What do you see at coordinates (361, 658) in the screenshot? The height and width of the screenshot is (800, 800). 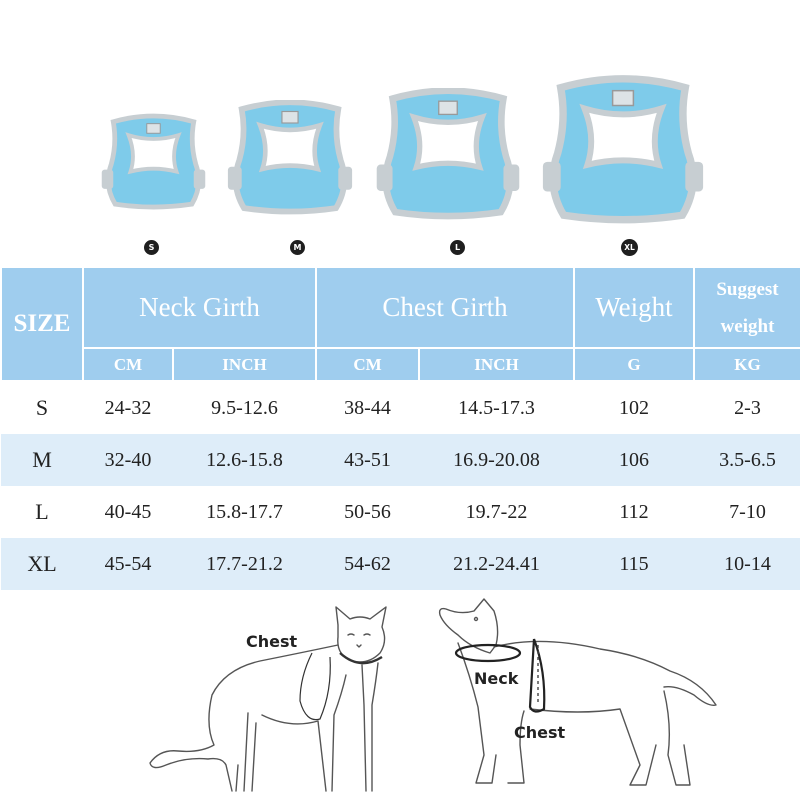 I see `cat-neck-loop` at bounding box center [361, 658].